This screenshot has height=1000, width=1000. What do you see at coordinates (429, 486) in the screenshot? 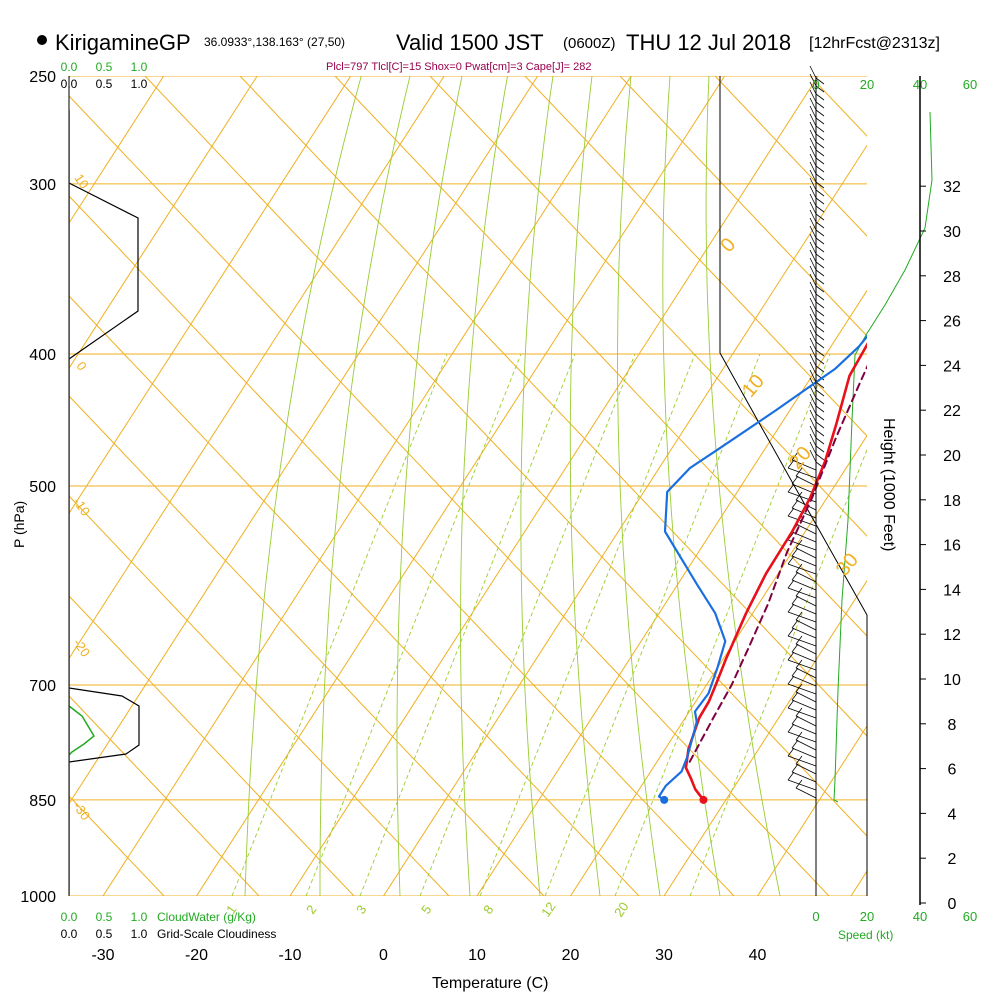
I see `moist-adiabat-line` at bounding box center [429, 486].